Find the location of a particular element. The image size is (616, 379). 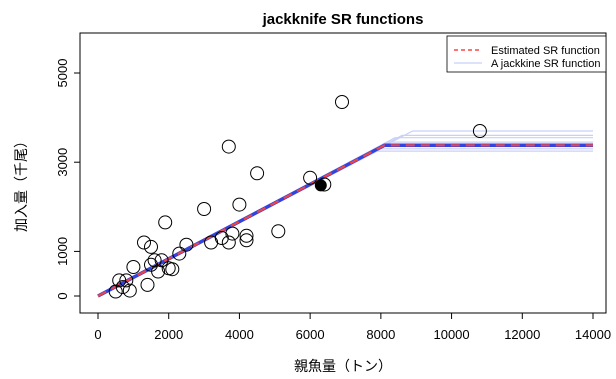

legend-jackknife-label: A jackkine SR function is located at coordinates (545, 64).